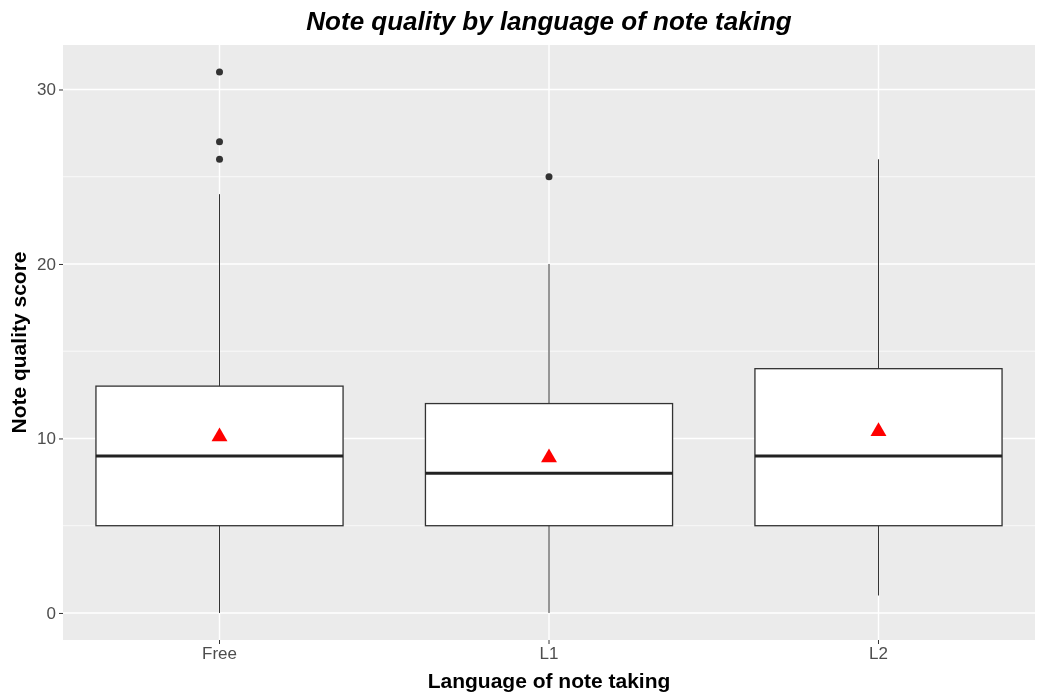 The width and height of the screenshot is (1038, 695). What do you see at coordinates (46, 439) in the screenshot?
I see `y-tick-label: 10` at bounding box center [46, 439].